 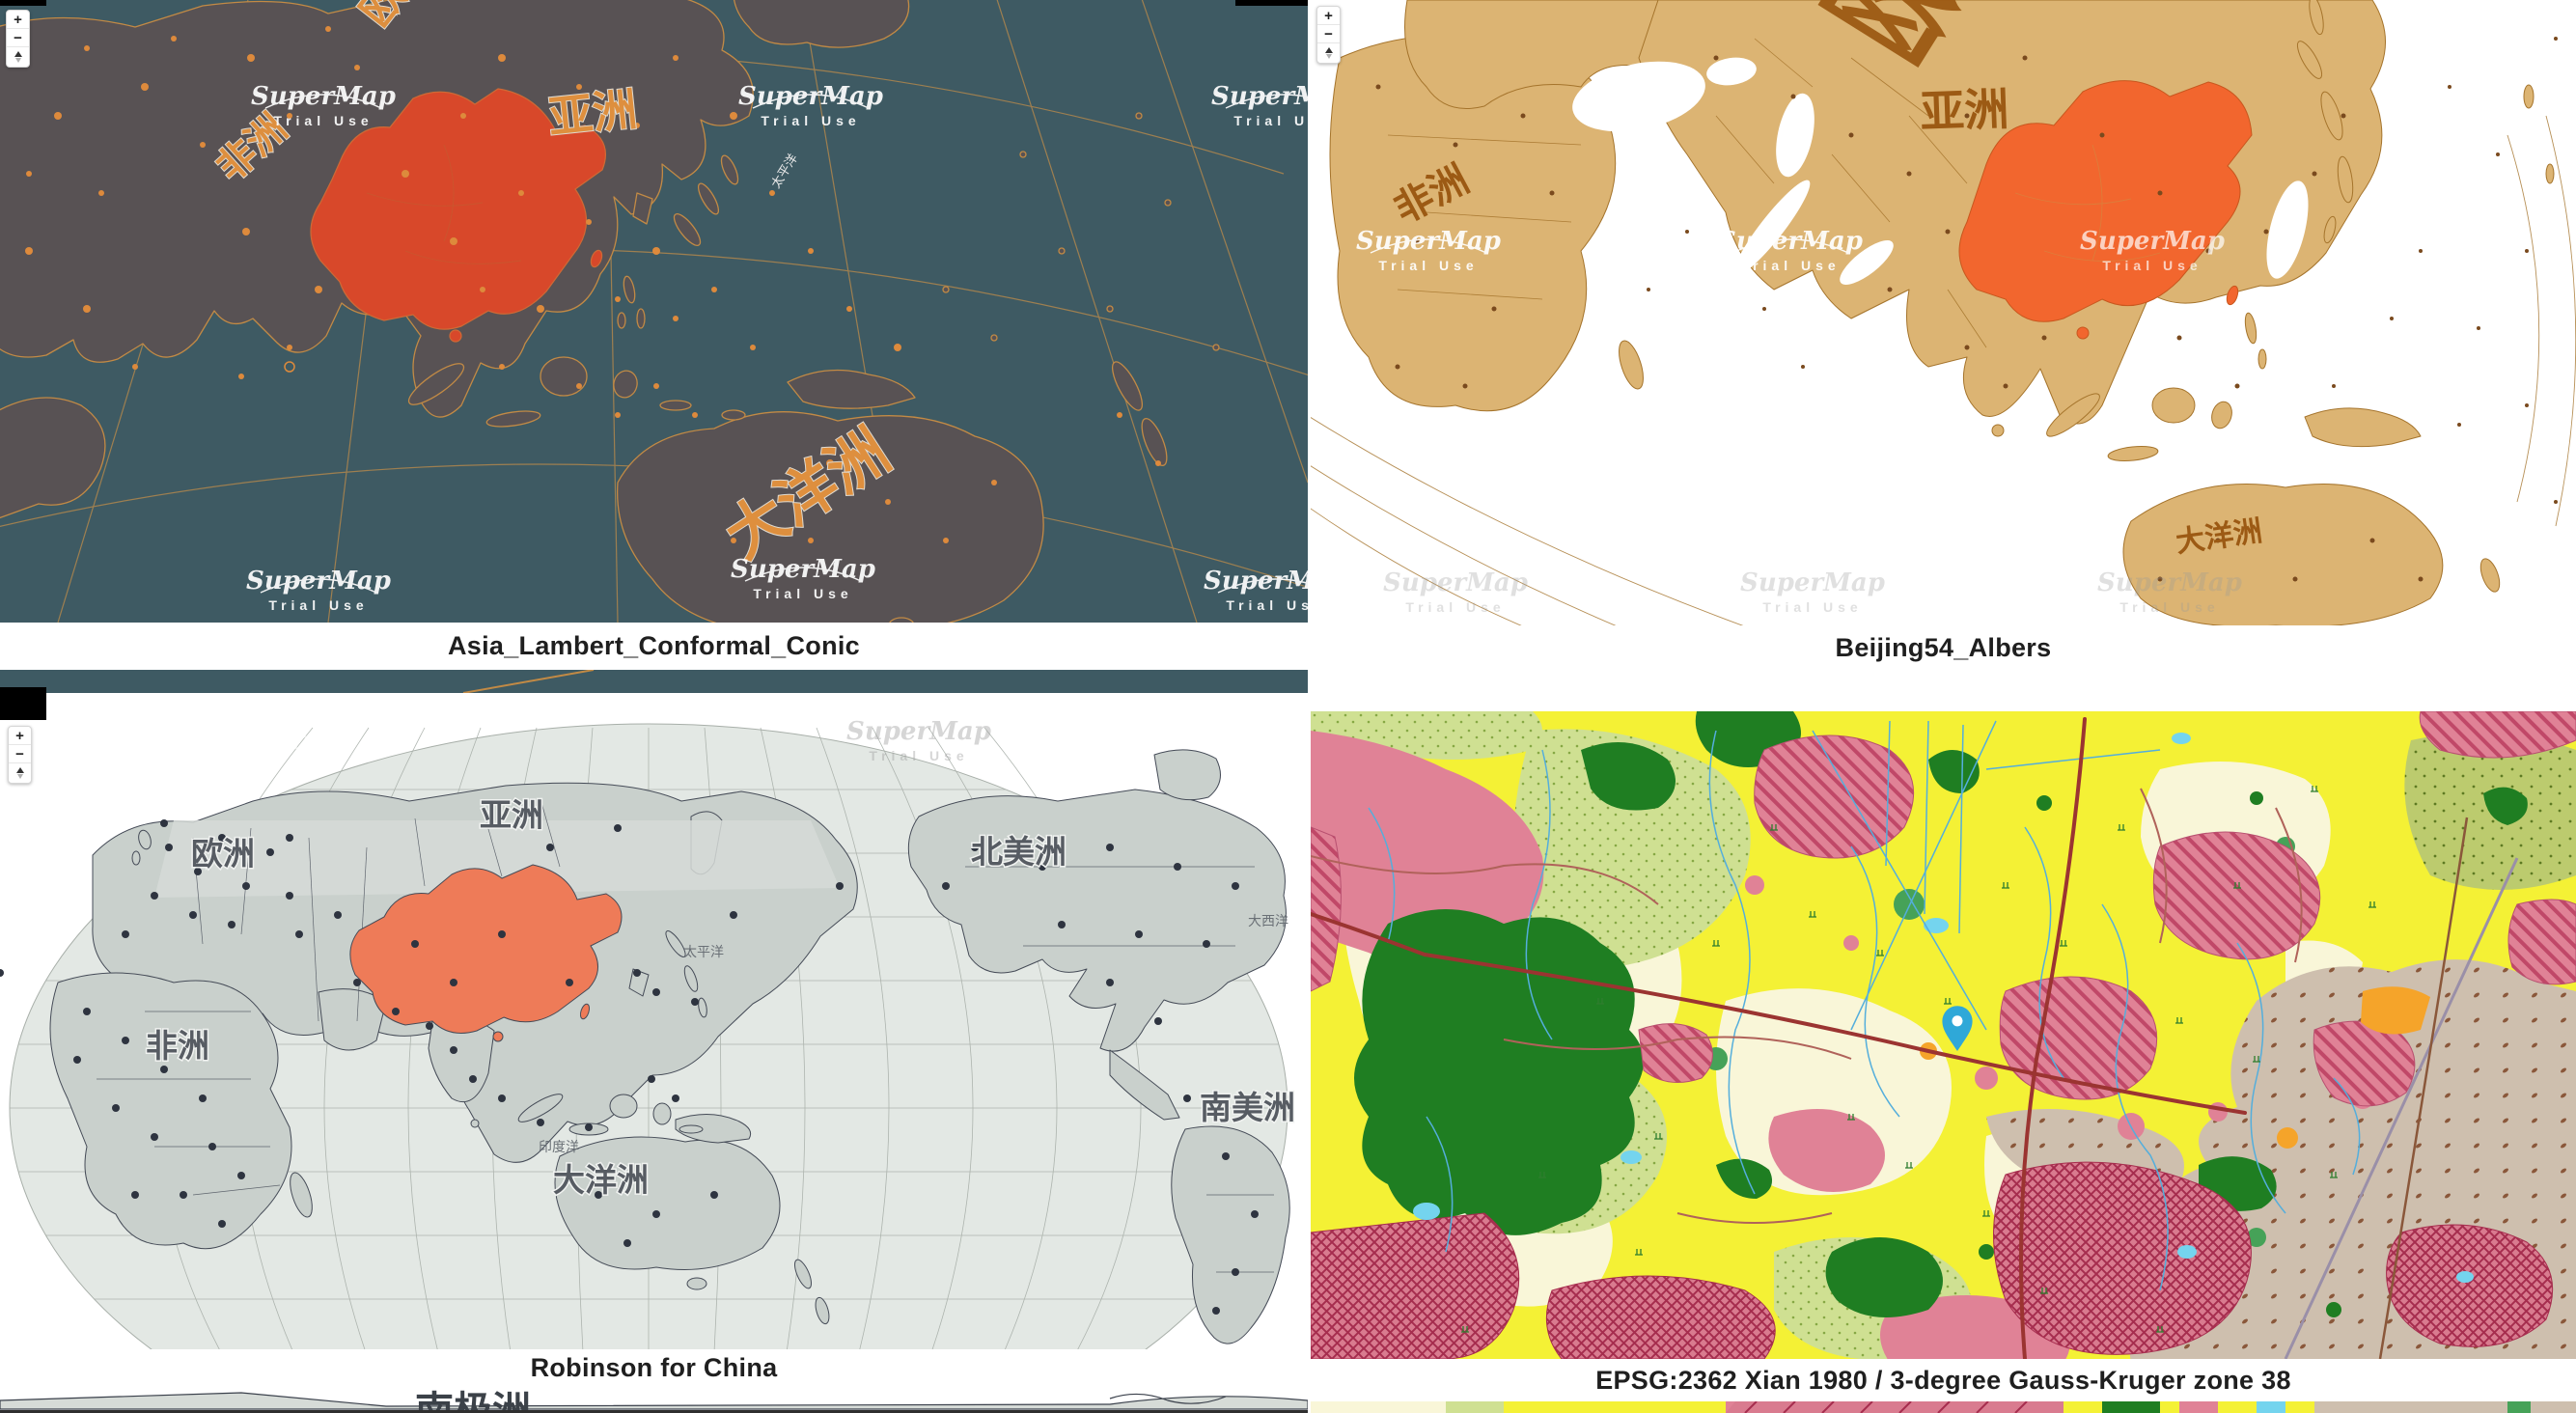 I want to click on landuse-track, so click(x=2423, y=1088).